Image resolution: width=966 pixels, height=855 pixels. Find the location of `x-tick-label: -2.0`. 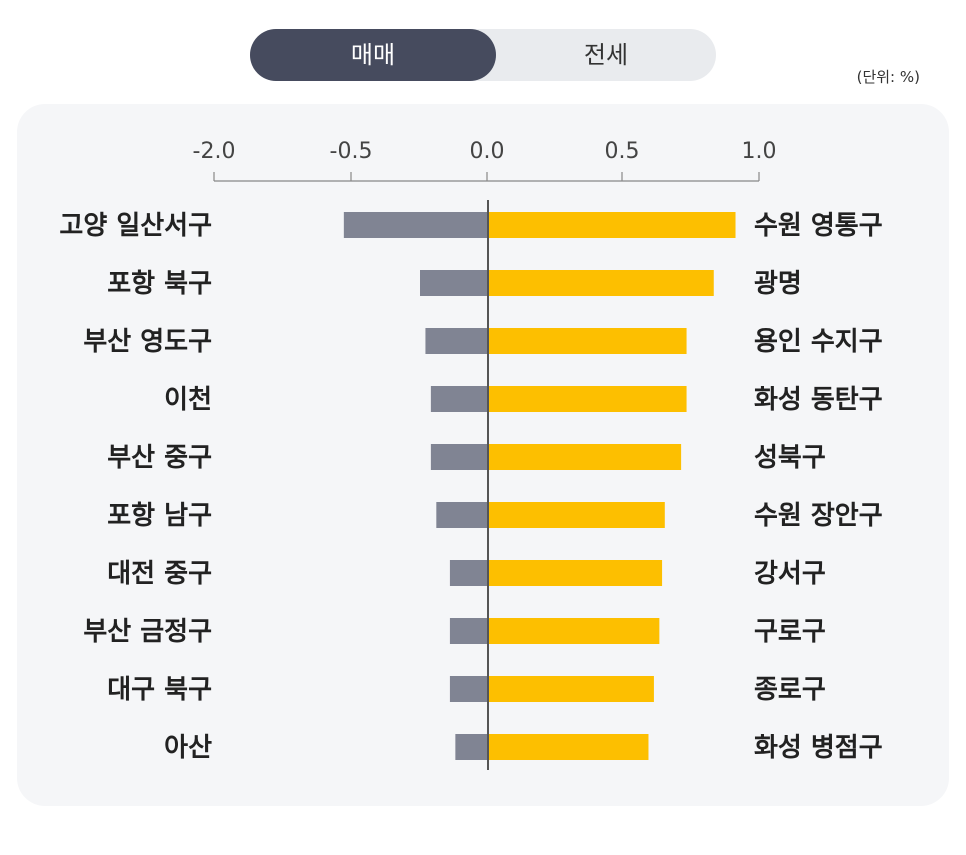

x-tick-label: -2.0 is located at coordinates (214, 151).